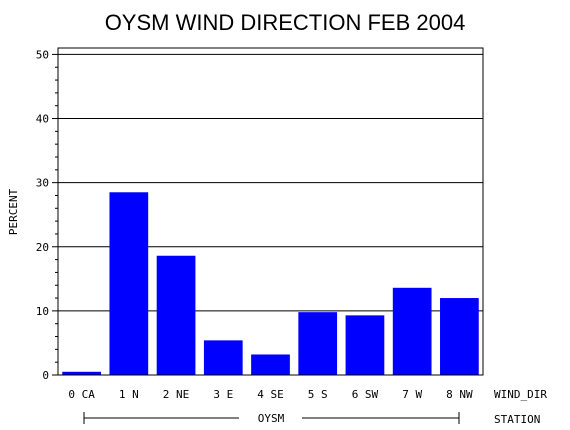 This screenshot has height=430, width=570. Describe the element at coordinates (176, 315) in the screenshot. I see `bar-2-ne` at that location.